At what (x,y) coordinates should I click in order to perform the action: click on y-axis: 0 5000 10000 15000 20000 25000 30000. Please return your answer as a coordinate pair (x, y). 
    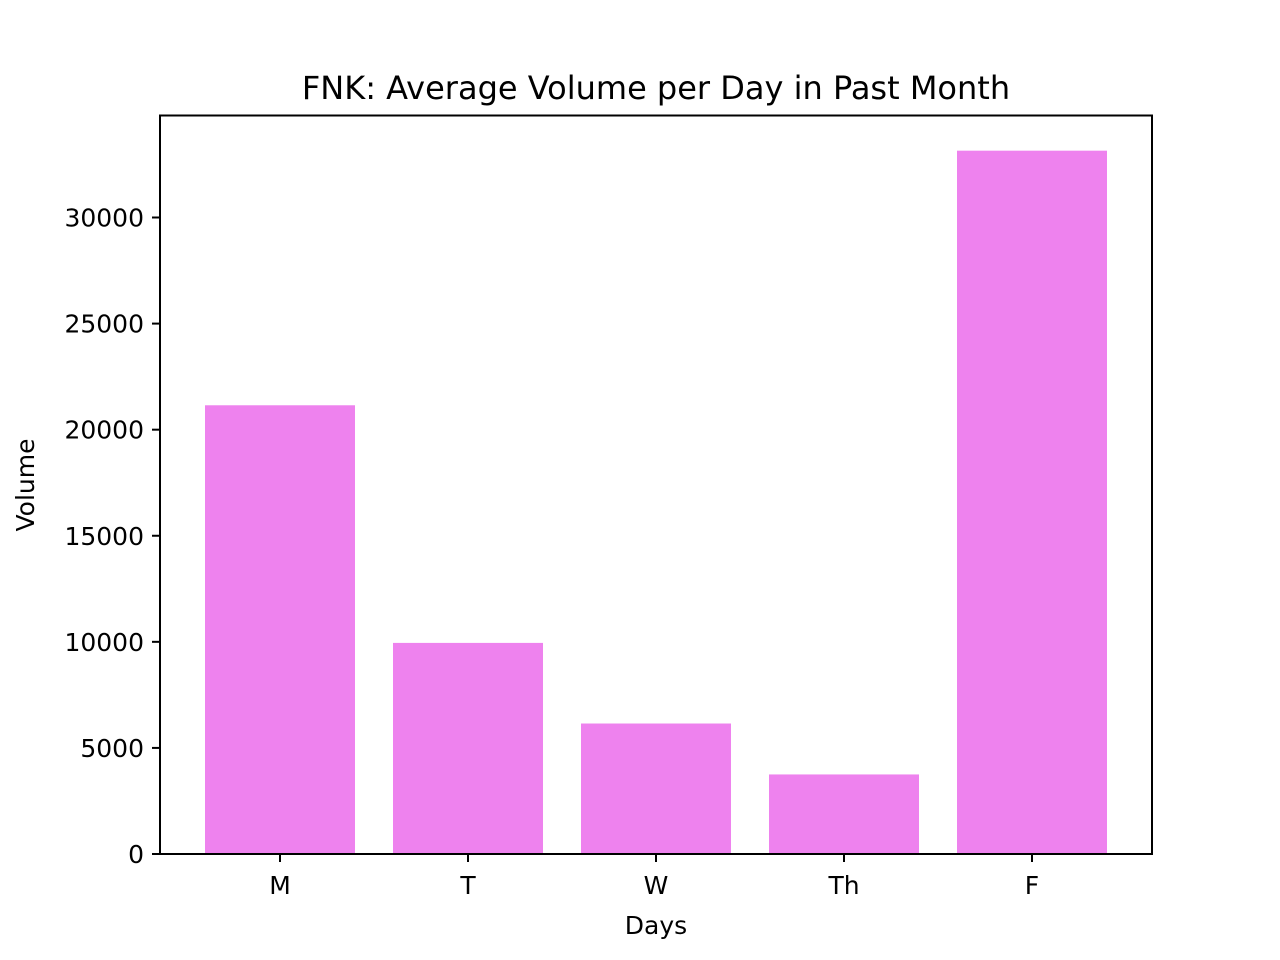
    Looking at the image, I should click on (112, 536).